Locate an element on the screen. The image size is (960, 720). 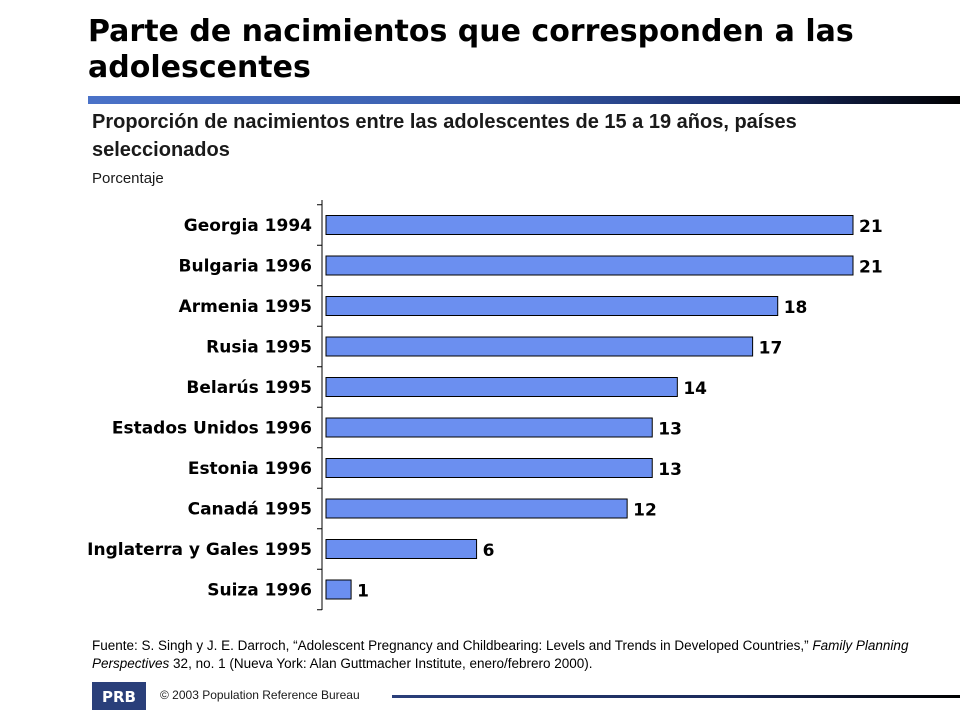
category-label: Inglaterra y Gales 1995 is located at coordinates (199, 550).